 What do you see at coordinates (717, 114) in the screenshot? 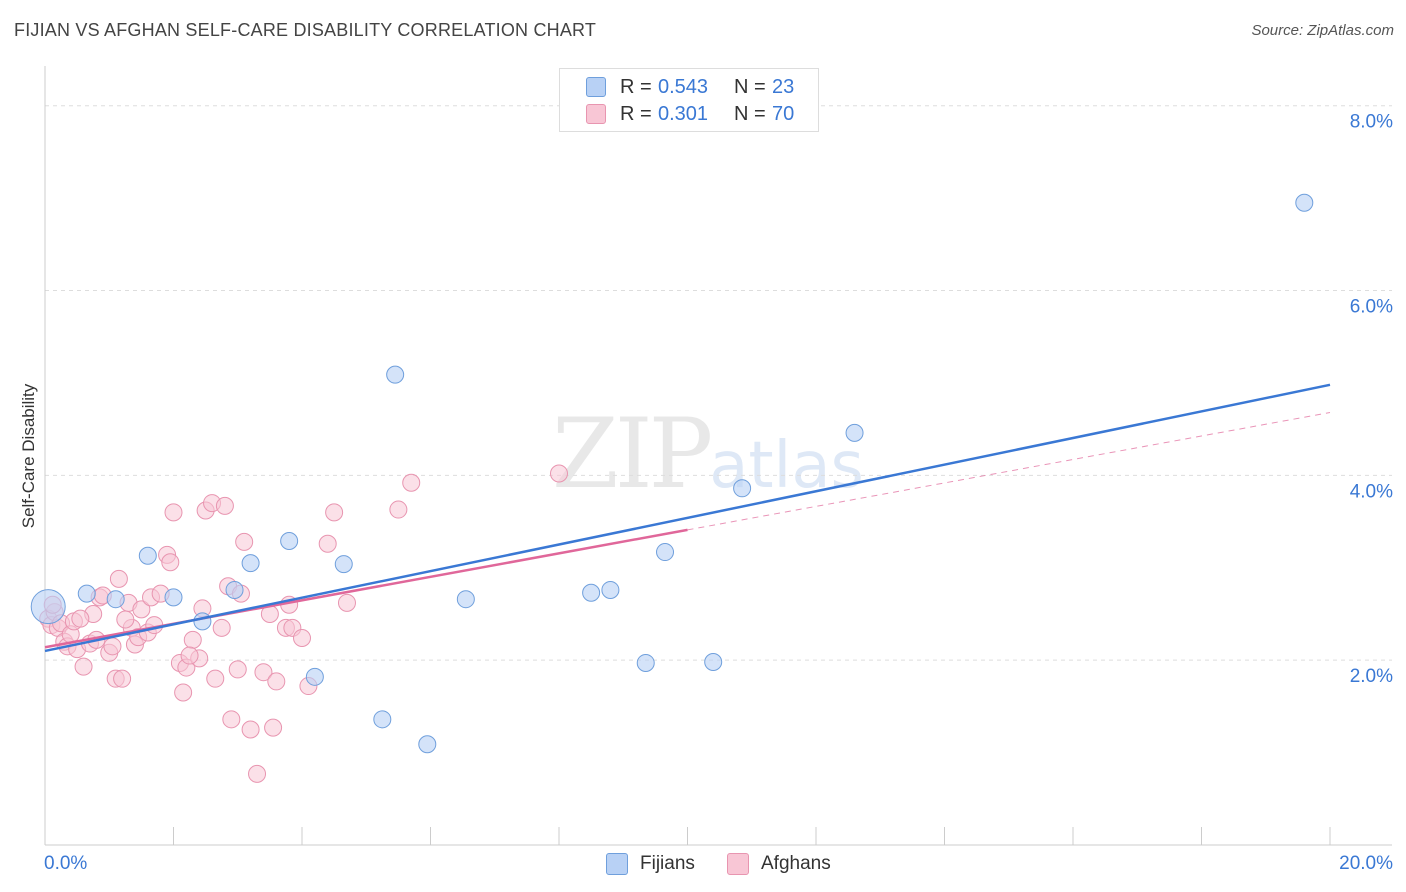
I see `legend-row-afghans: R = 0.301 N = 70` at bounding box center [717, 114].